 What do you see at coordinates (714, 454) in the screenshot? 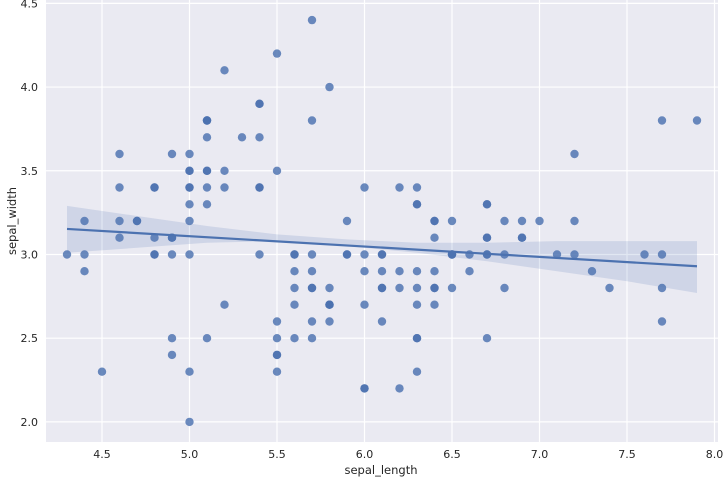
I see `x-tick-label: 8.0` at bounding box center [714, 454].